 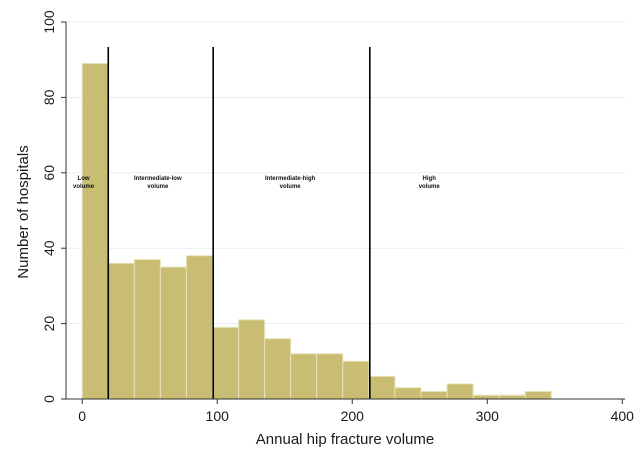 I want to click on y-tick-label-100: 100, so click(x=49, y=22).